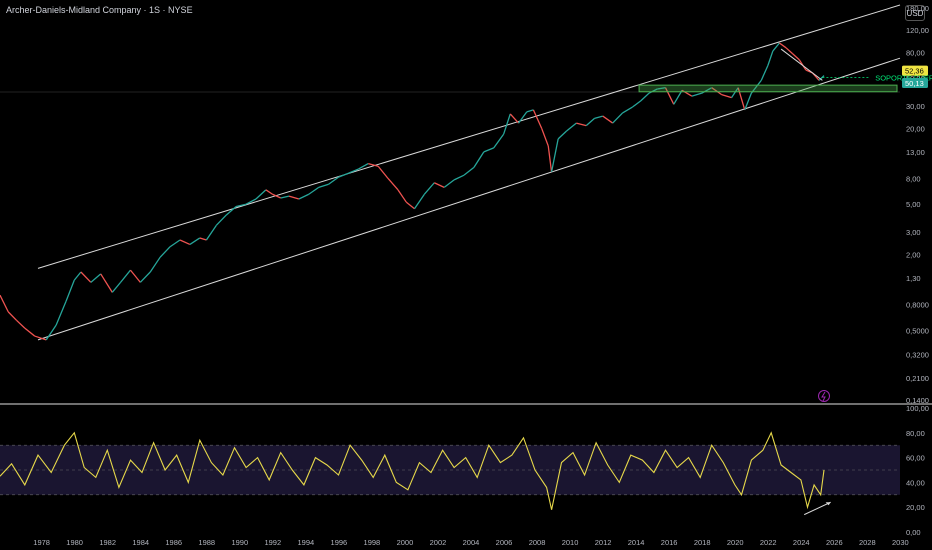  What do you see at coordinates (915, 52) in the screenshot?
I see `price-axis-tick-label: 80,00` at bounding box center [915, 52].